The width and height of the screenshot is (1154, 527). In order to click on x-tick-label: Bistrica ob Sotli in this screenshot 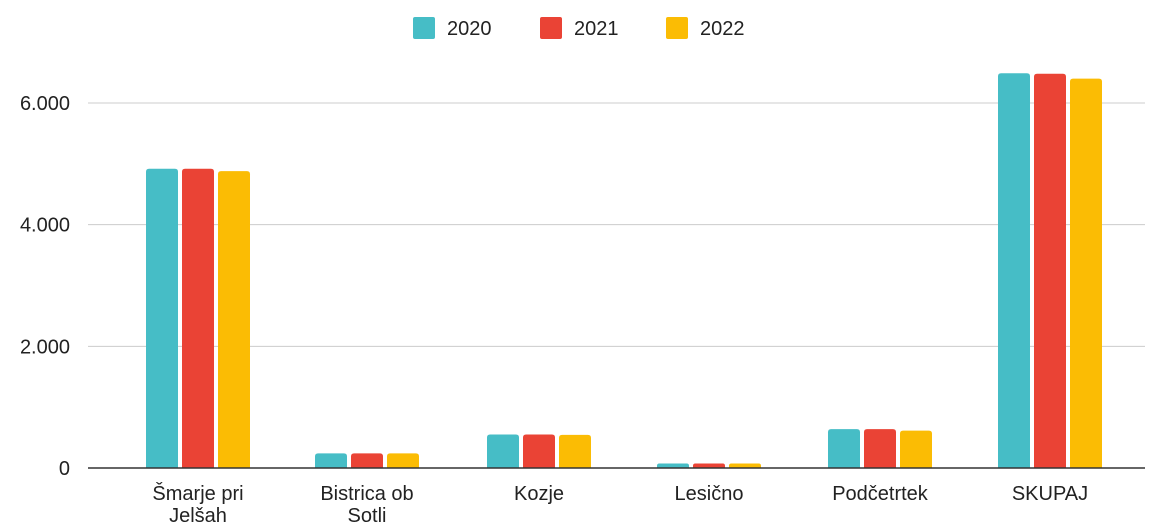, I will do `click(366, 505)`.